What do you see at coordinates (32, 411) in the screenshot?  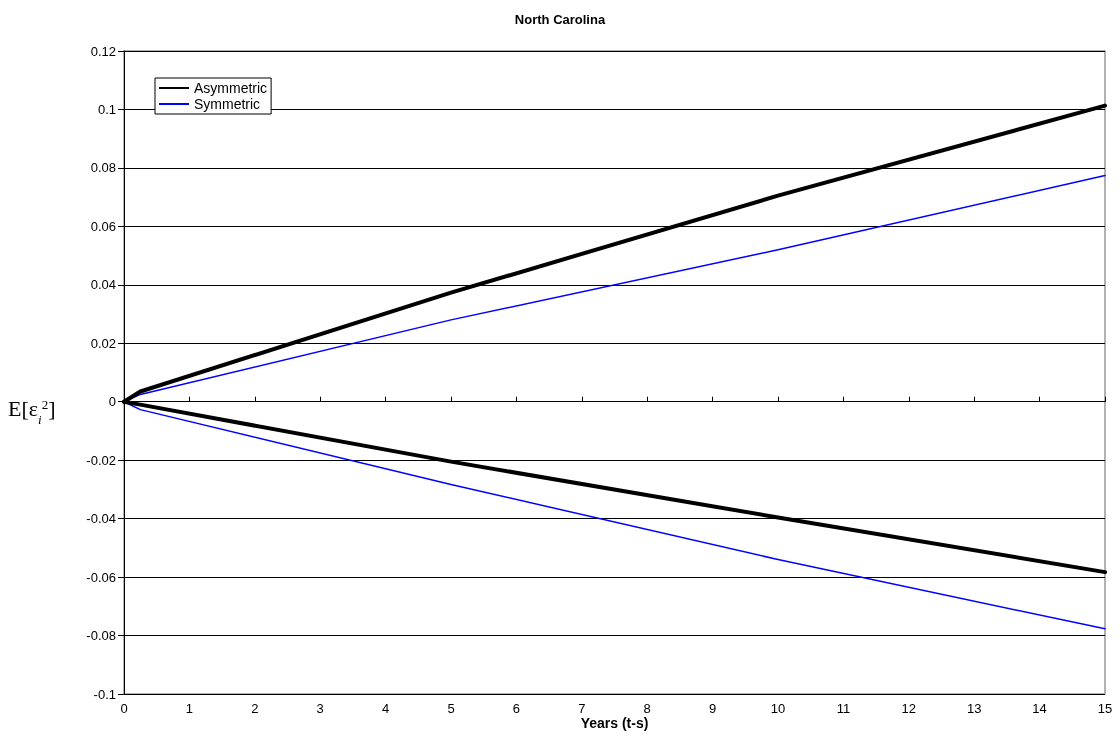 I see `y-axis-title: E[ε$_{i}$$^{2}$]` at bounding box center [32, 411].